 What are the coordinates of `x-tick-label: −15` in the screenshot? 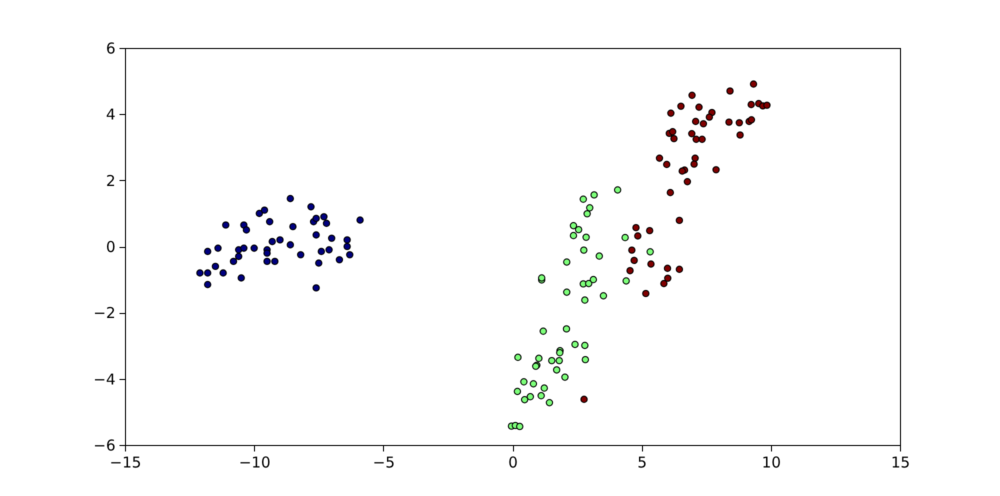 It's located at (126, 463).